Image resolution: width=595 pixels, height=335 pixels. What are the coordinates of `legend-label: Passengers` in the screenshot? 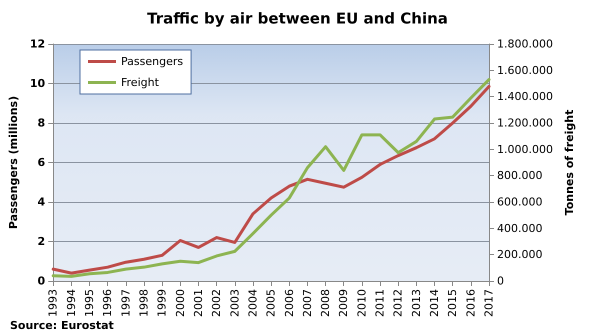 It's located at (152, 61).